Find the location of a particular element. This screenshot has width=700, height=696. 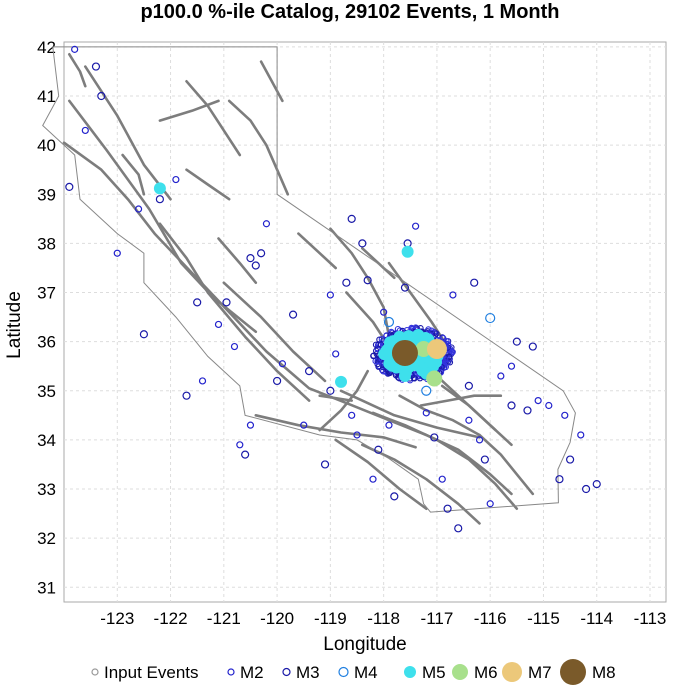

legend-label: M6 is located at coordinates (486, 672).